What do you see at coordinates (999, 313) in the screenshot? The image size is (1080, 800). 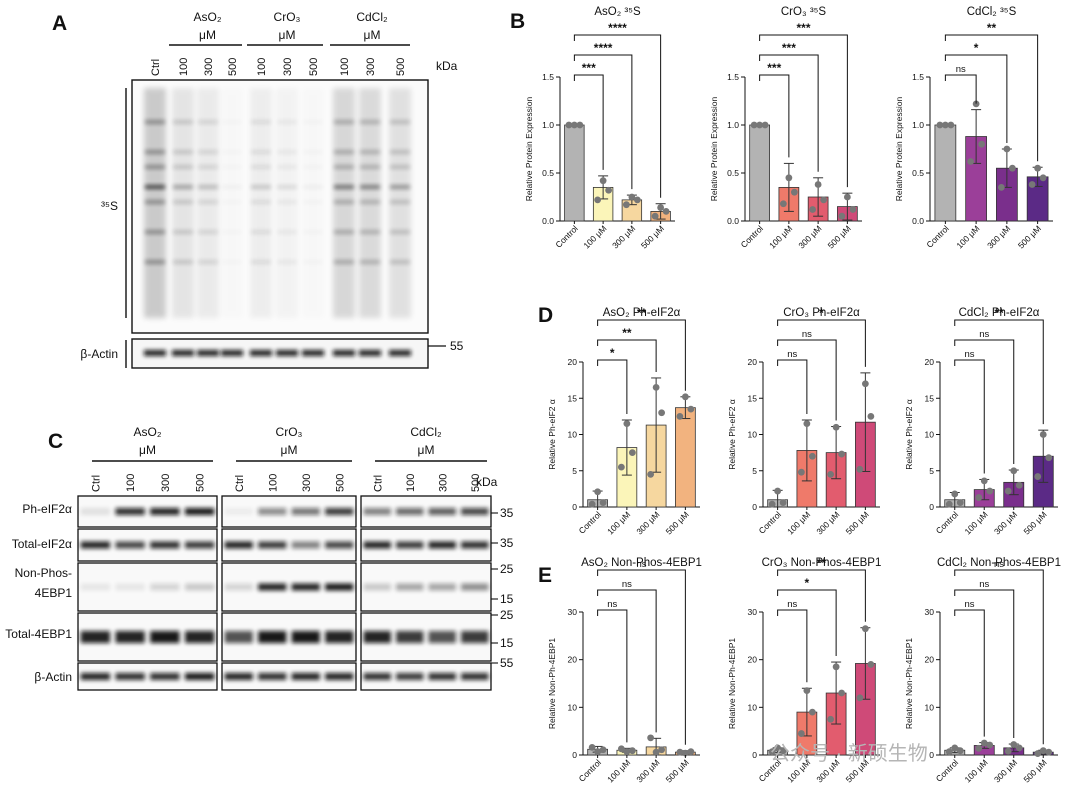 I see `chart-title: CdCl₂ Ph-eIF2α` at bounding box center [999, 313].